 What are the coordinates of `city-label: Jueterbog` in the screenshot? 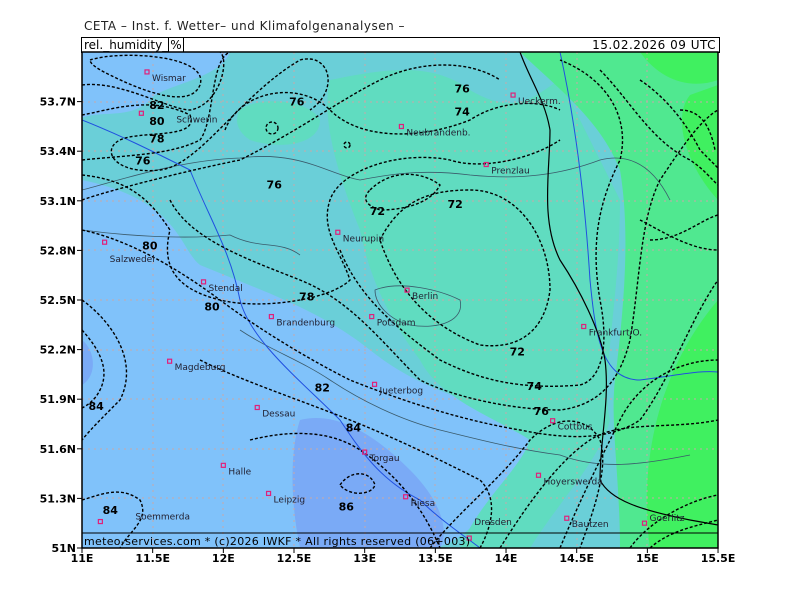 It's located at (401, 391).